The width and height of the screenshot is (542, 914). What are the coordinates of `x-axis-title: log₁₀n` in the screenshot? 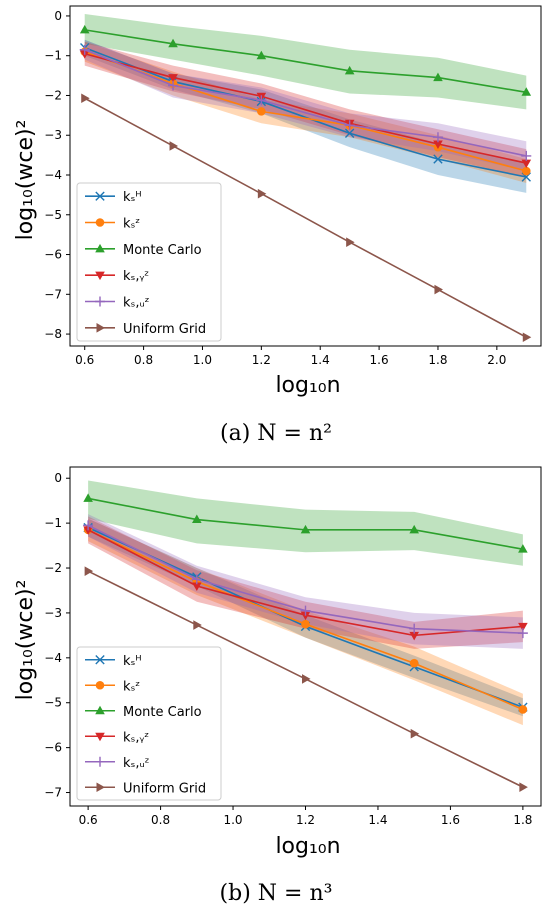 It's located at (307, 385).